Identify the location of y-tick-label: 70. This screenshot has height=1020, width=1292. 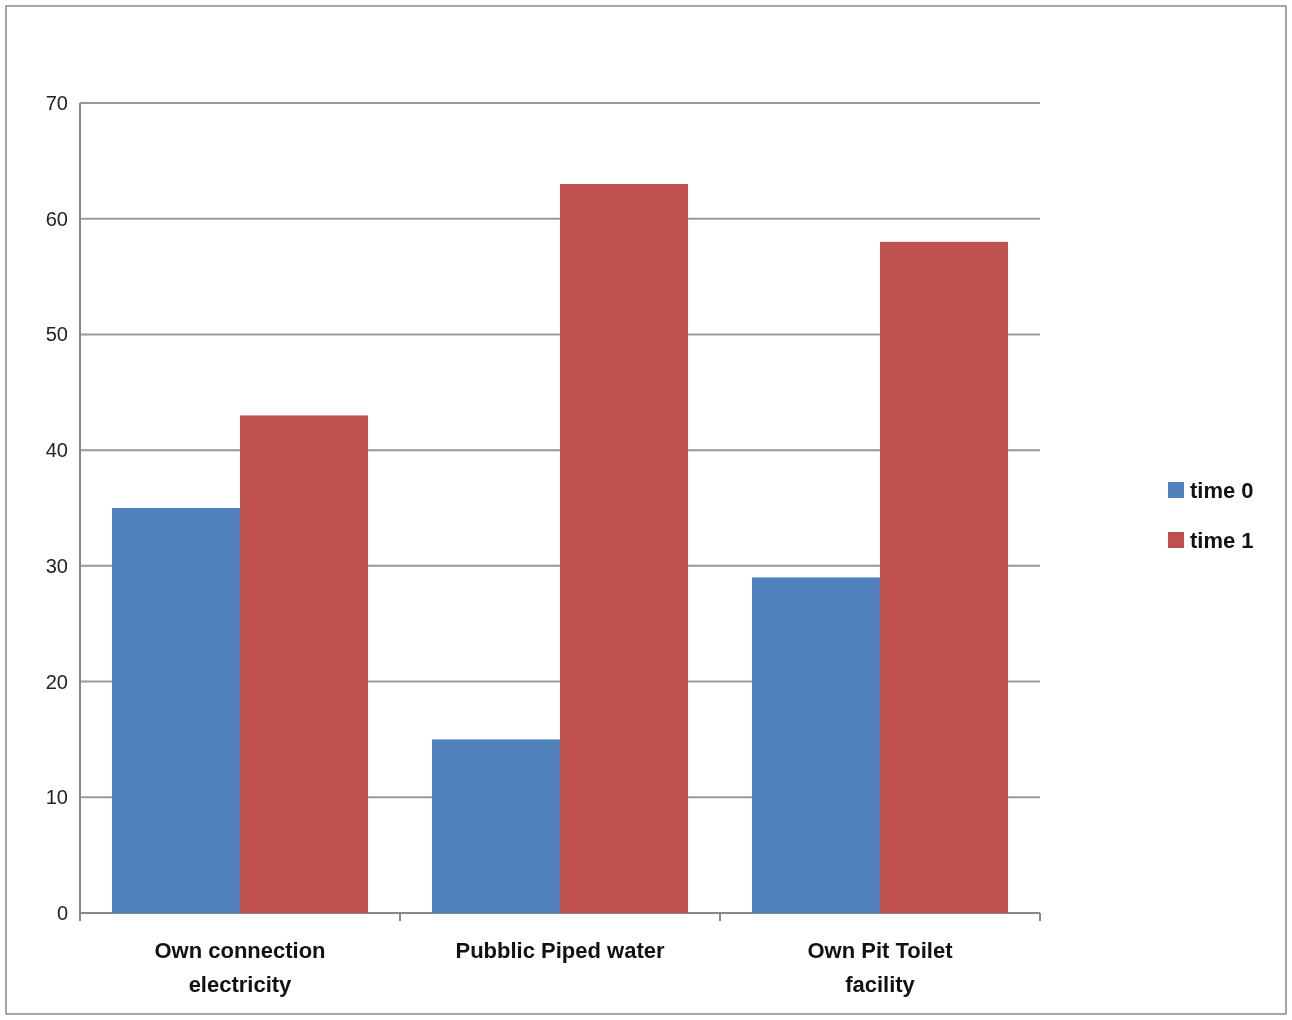
(56, 103).